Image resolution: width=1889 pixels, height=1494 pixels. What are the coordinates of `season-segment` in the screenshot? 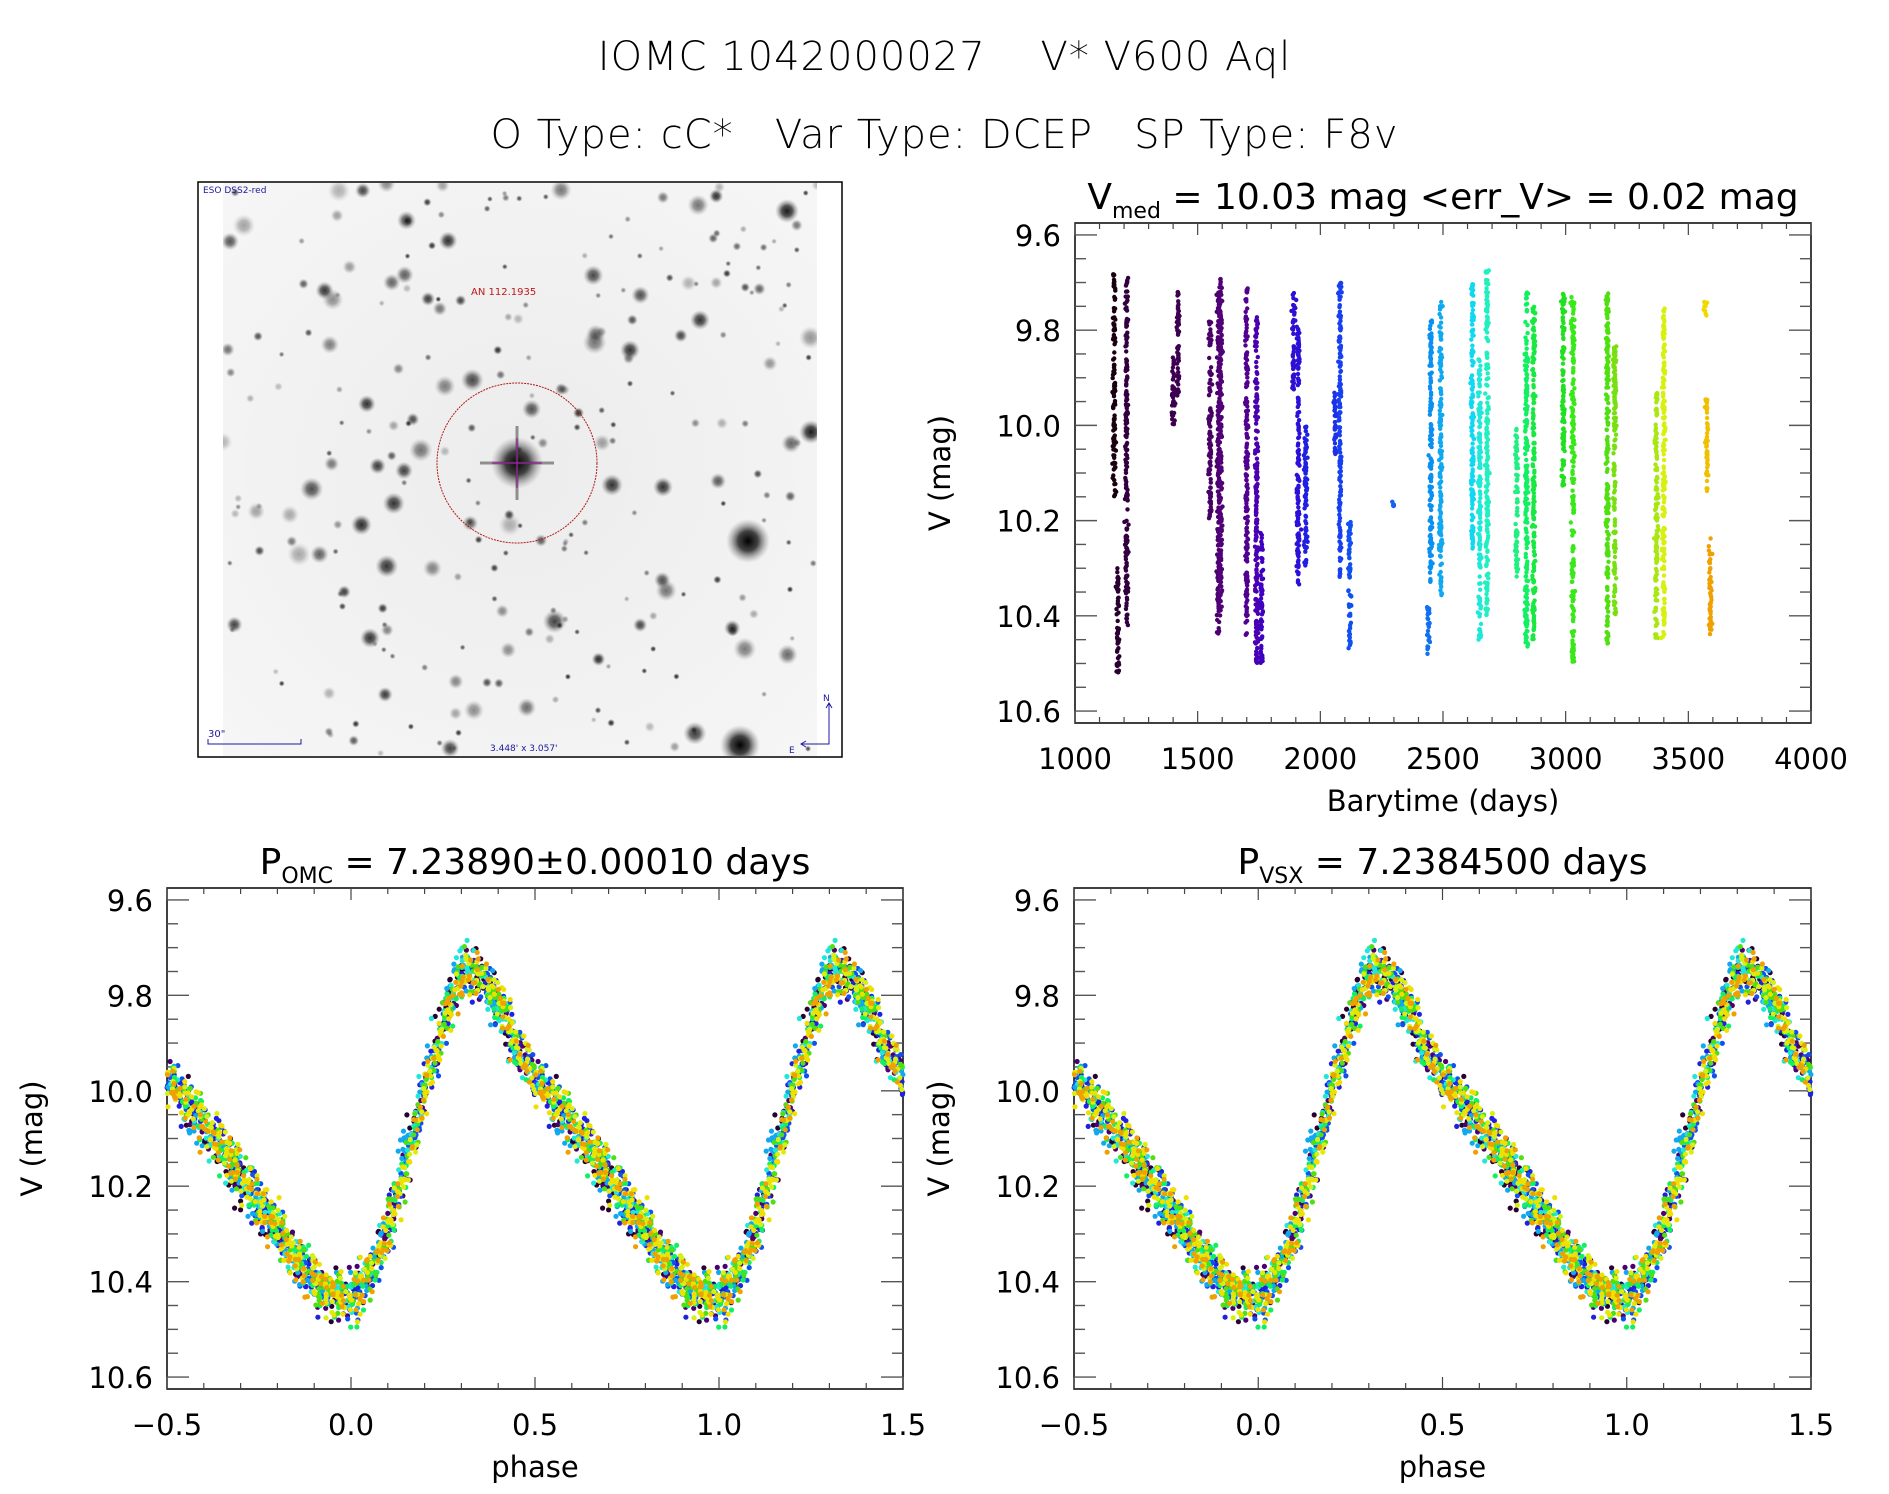 It's located at (1533, 473).